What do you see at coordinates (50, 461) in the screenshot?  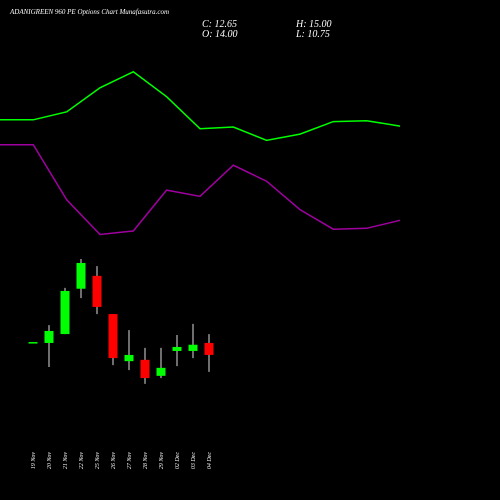 I see `x-tick-label: 20 Nov` at bounding box center [50, 461].